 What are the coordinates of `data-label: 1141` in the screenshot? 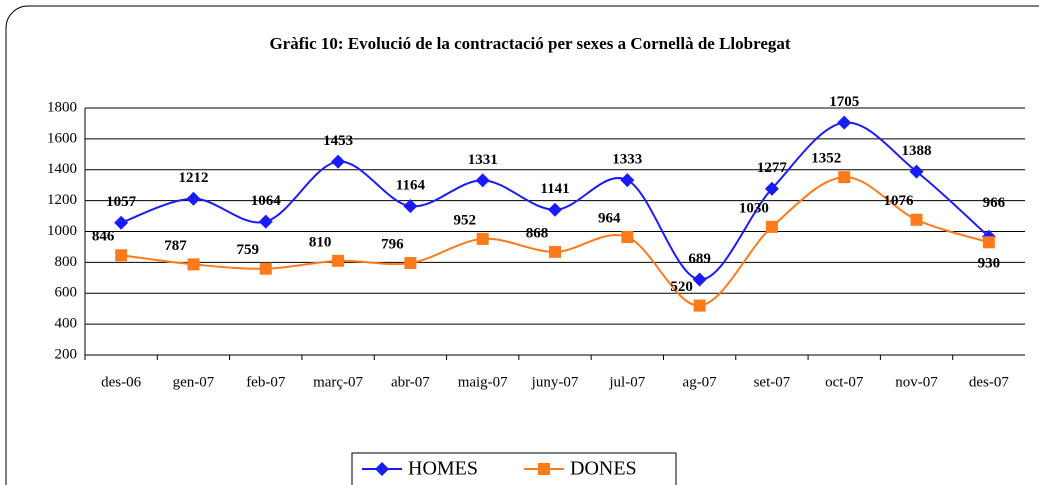 It's located at (554, 189).